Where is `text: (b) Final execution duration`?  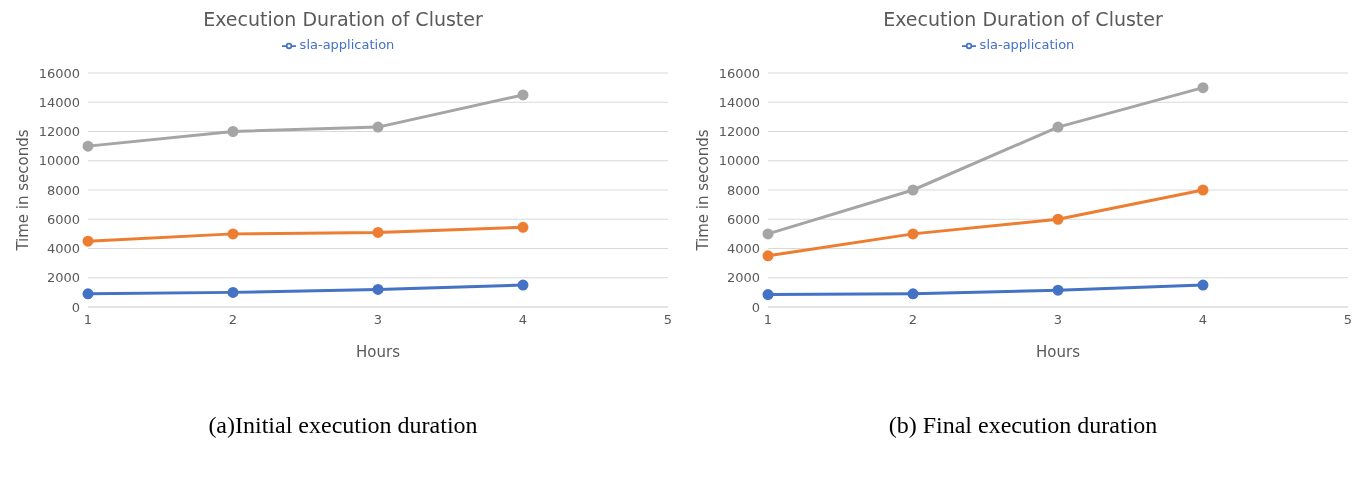
text: (b) Final execution duration is located at coordinates (1023, 425).